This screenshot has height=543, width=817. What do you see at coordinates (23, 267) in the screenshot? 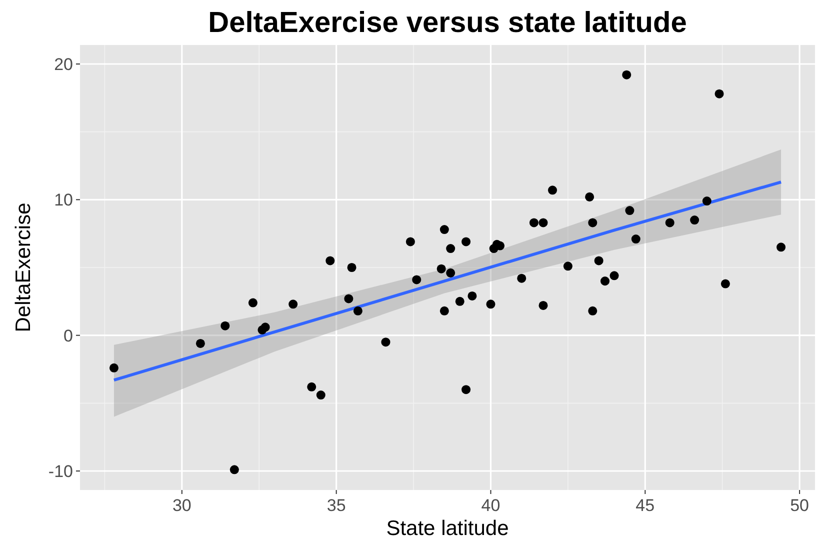
I see `y-axis-title: DeltaExercise` at bounding box center [23, 267].